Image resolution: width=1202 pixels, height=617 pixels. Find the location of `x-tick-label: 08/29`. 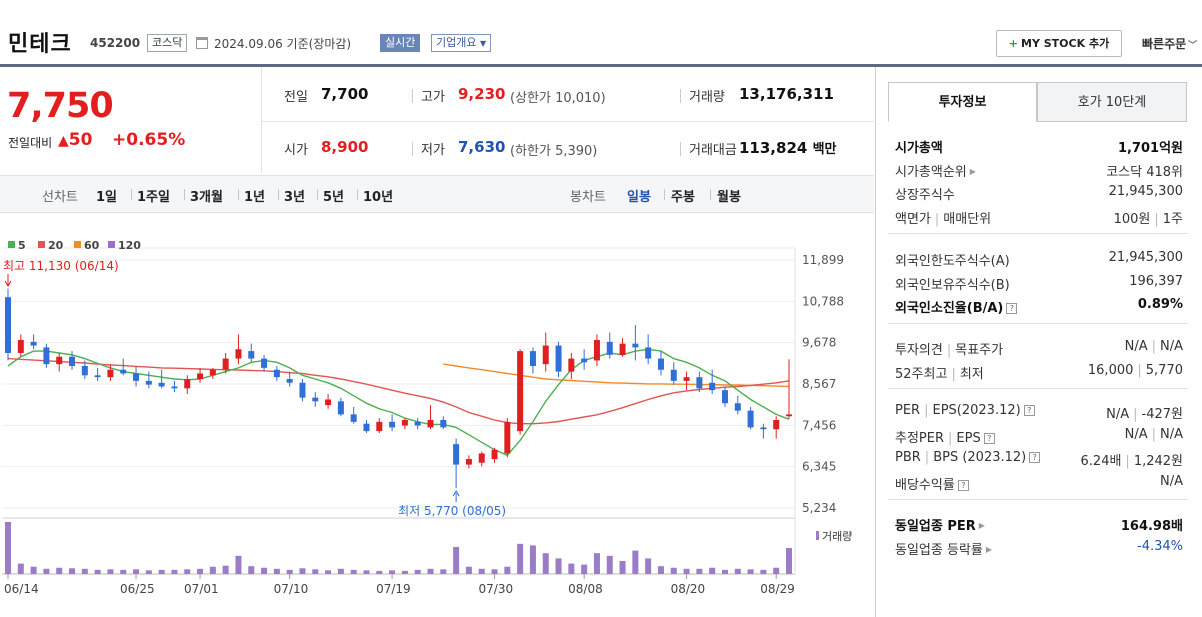

x-tick-label: 08/29 is located at coordinates (777, 589).